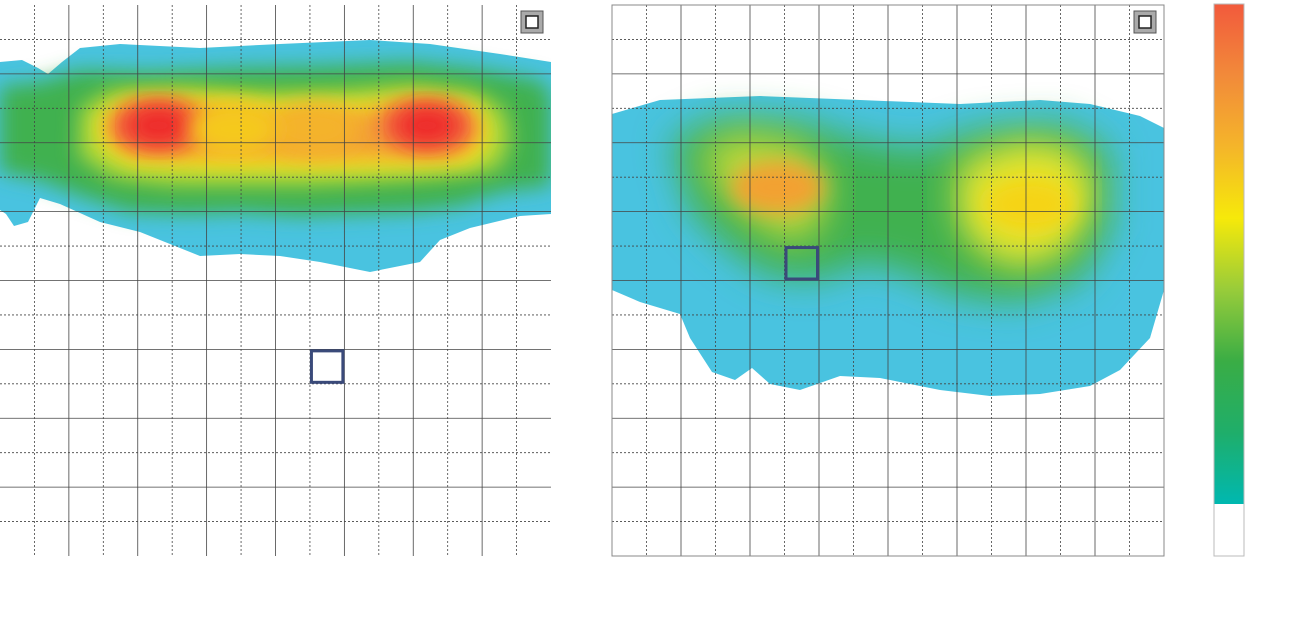 This screenshot has width=1310, height=620. What do you see at coordinates (532, 22) in the screenshot?
I see `corner-toggle-left` at bounding box center [532, 22].